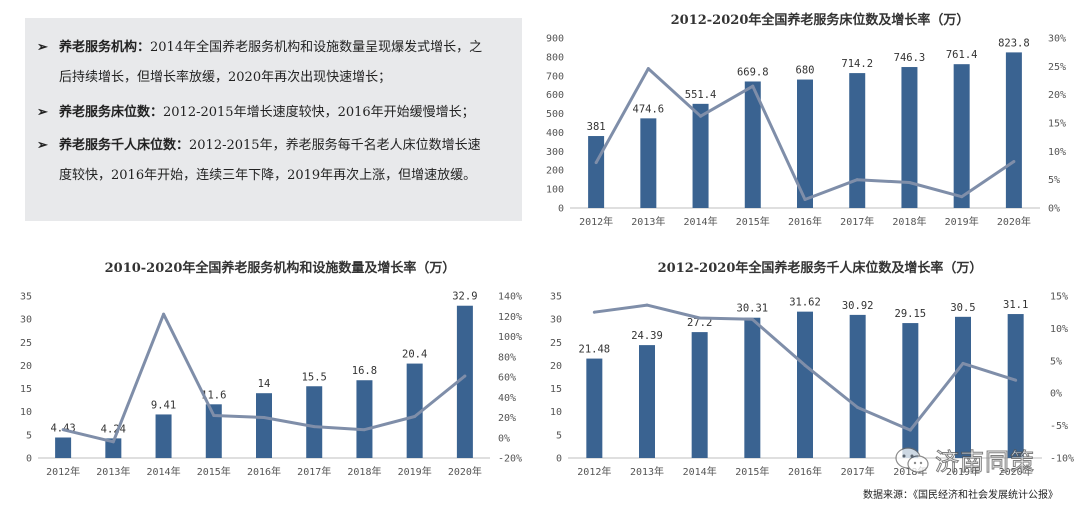 The image size is (1080, 505). What do you see at coordinates (335, 145) in the screenshot?
I see `summary-text: 2012-2015年，养老服务每千名老人床位数增长速` at bounding box center [335, 145].